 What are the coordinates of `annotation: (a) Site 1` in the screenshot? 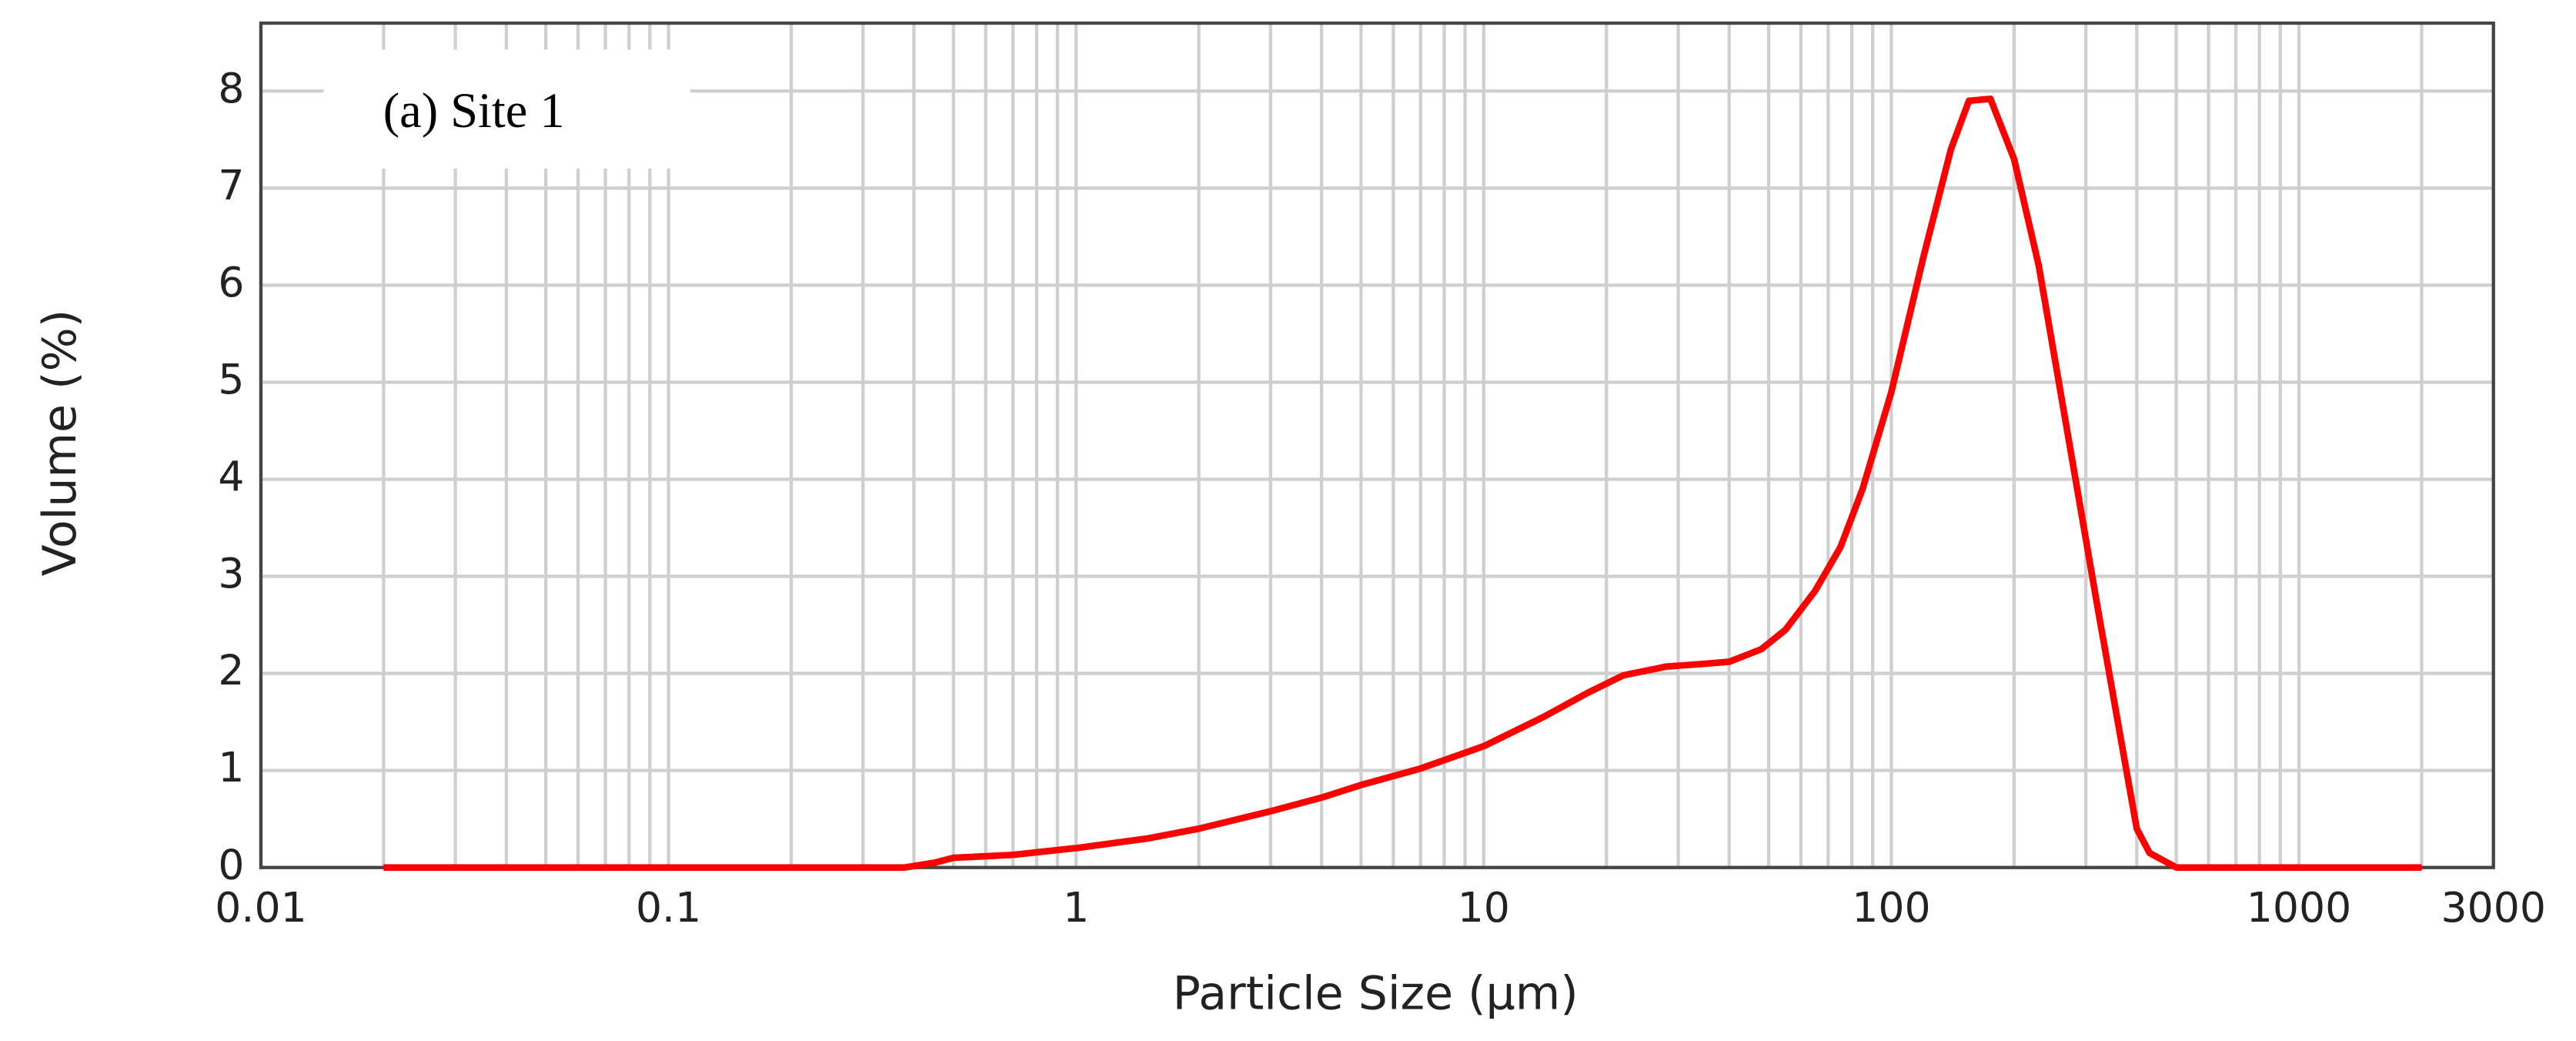 It's located at (474, 110).